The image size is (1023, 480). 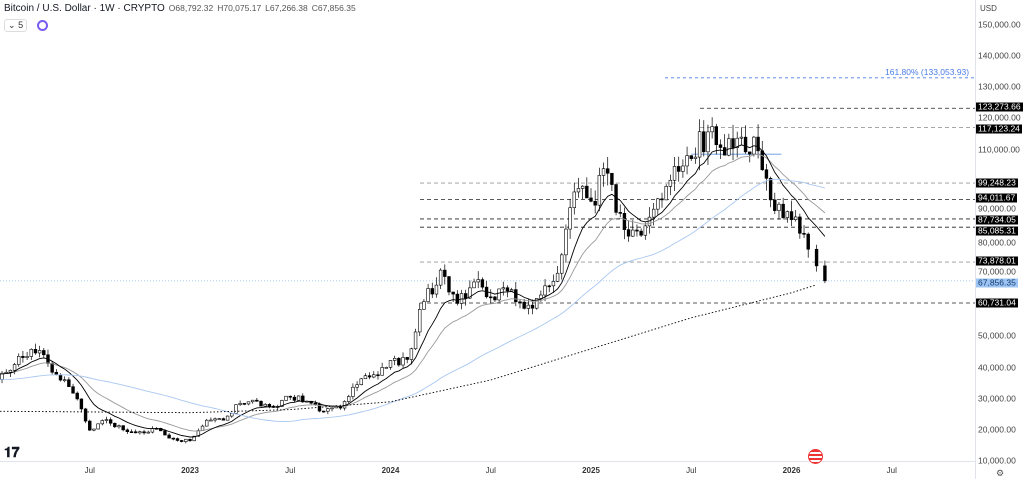 I want to click on time-axis, so click(x=487, y=470).